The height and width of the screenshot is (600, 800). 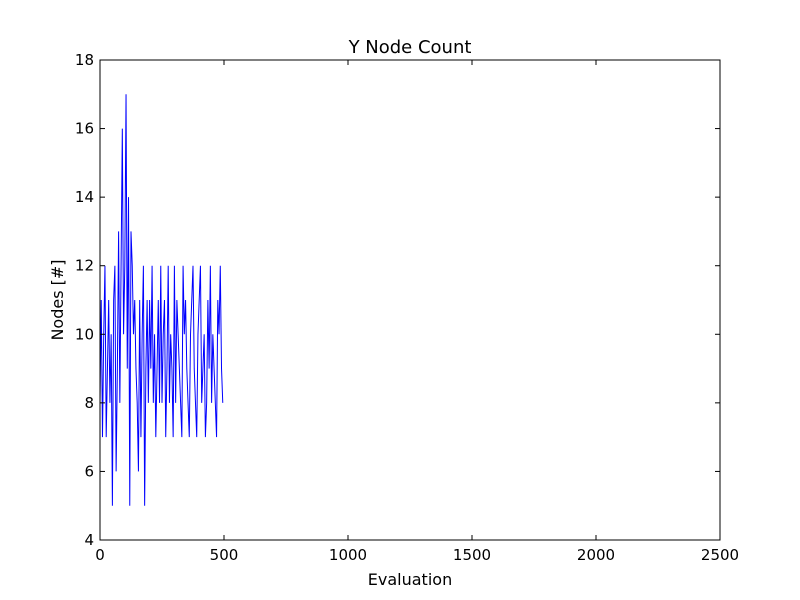 I want to click on series-layer, so click(x=161, y=300).